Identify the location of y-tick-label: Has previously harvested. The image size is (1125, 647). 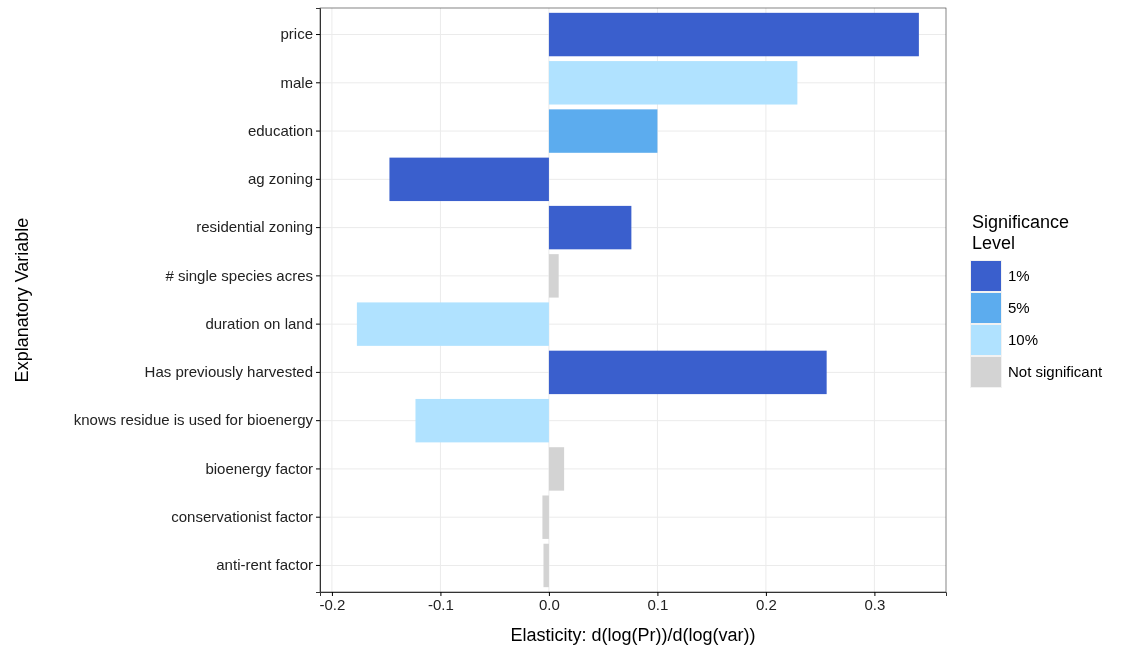
(228, 372).